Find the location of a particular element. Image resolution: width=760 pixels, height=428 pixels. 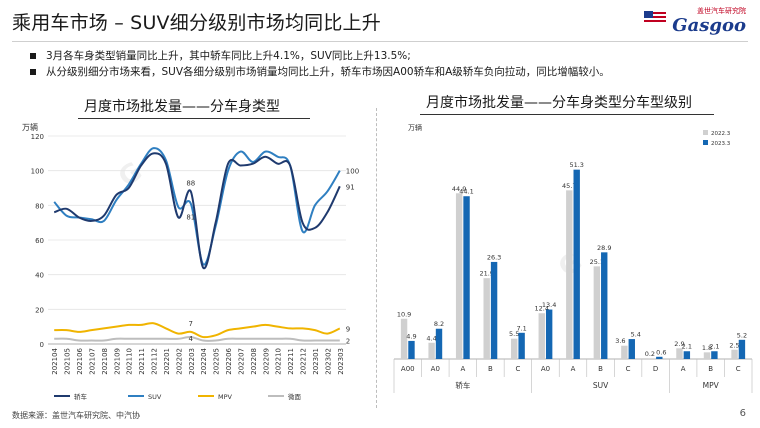

bar-value-label: 5.2 is located at coordinates (742, 335).